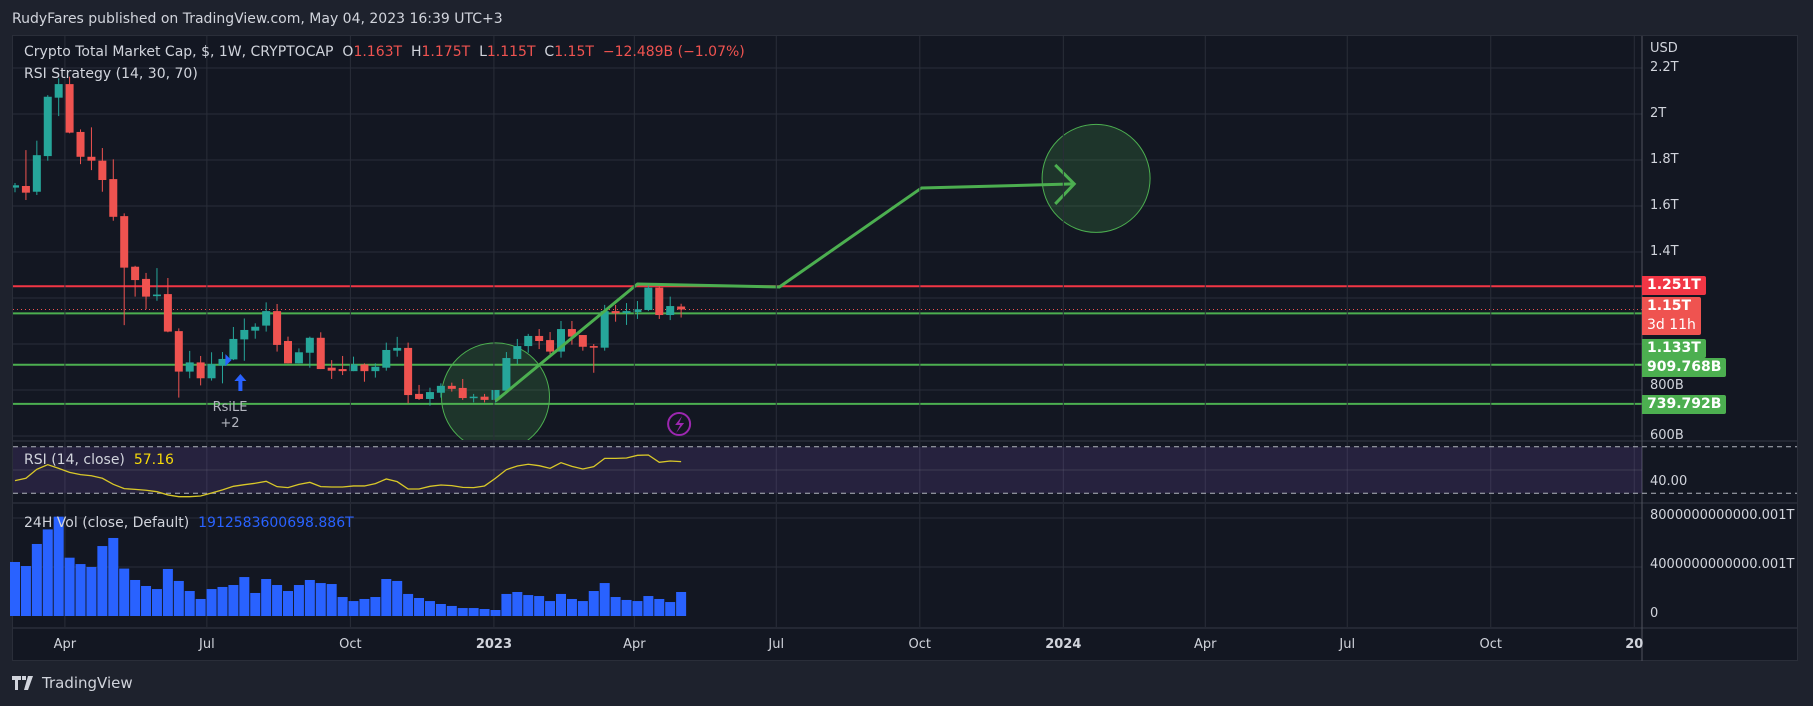  Describe the element at coordinates (153, 460) in the screenshot. I see `rsi-value: 57.16` at that location.